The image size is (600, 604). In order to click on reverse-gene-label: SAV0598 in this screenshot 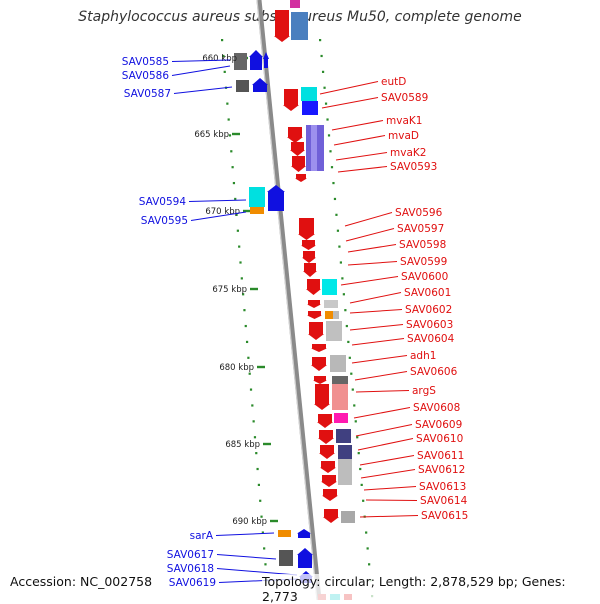, I will do `click(422, 245)`.